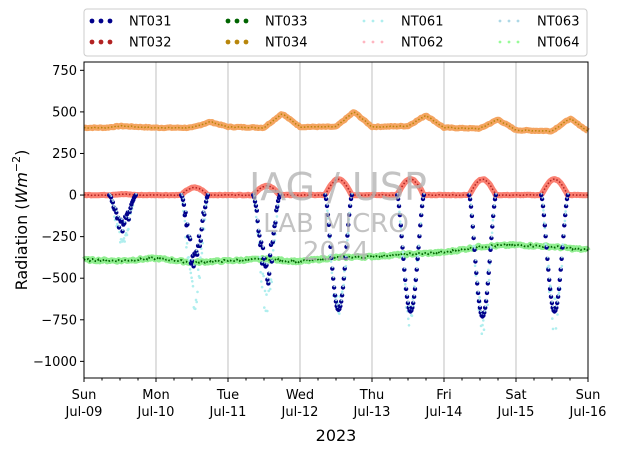 This screenshot has height=455, width=617. What do you see at coordinates (286, 22) in the screenshot?
I see `legend-label: NT033` at bounding box center [286, 22].